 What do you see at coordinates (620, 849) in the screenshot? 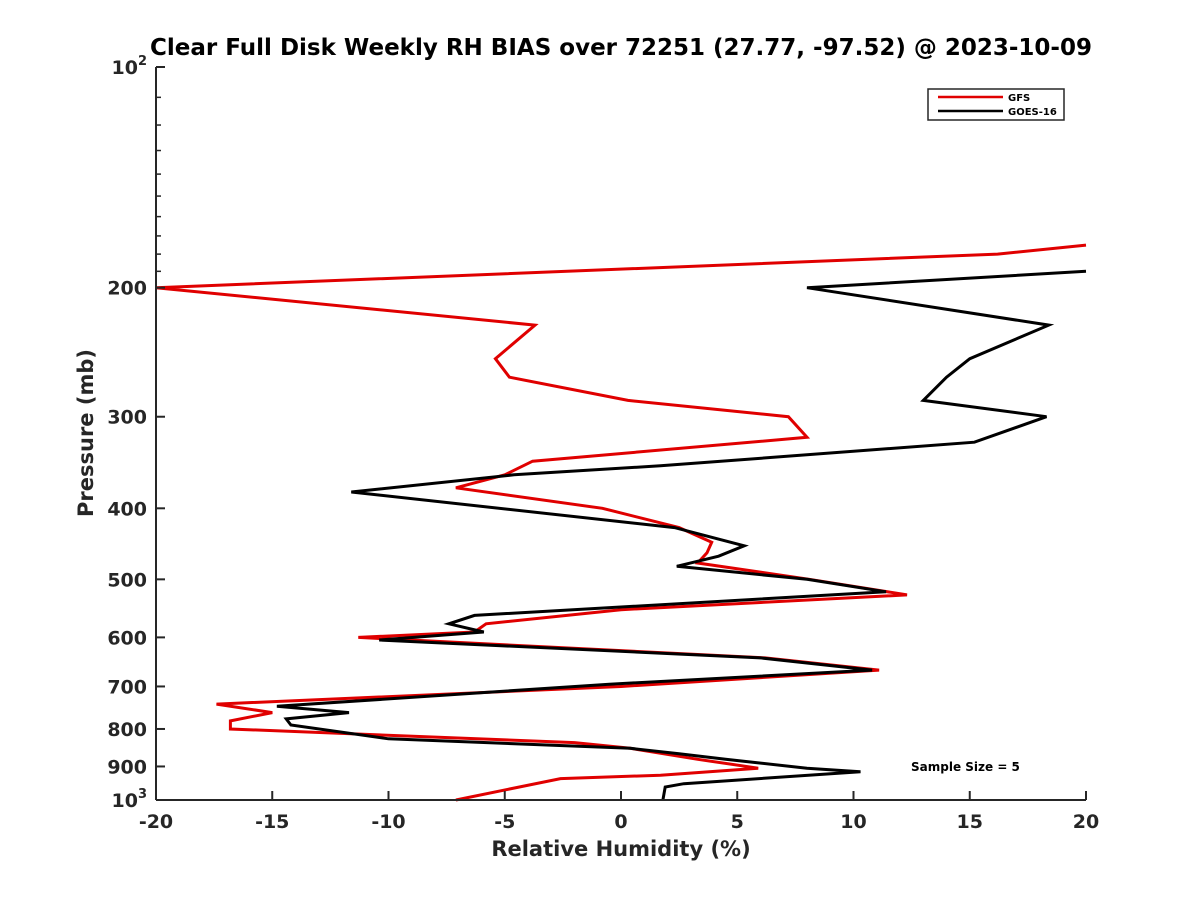
I see `x-axis-label: Relative Humidity (%)` at bounding box center [620, 849].